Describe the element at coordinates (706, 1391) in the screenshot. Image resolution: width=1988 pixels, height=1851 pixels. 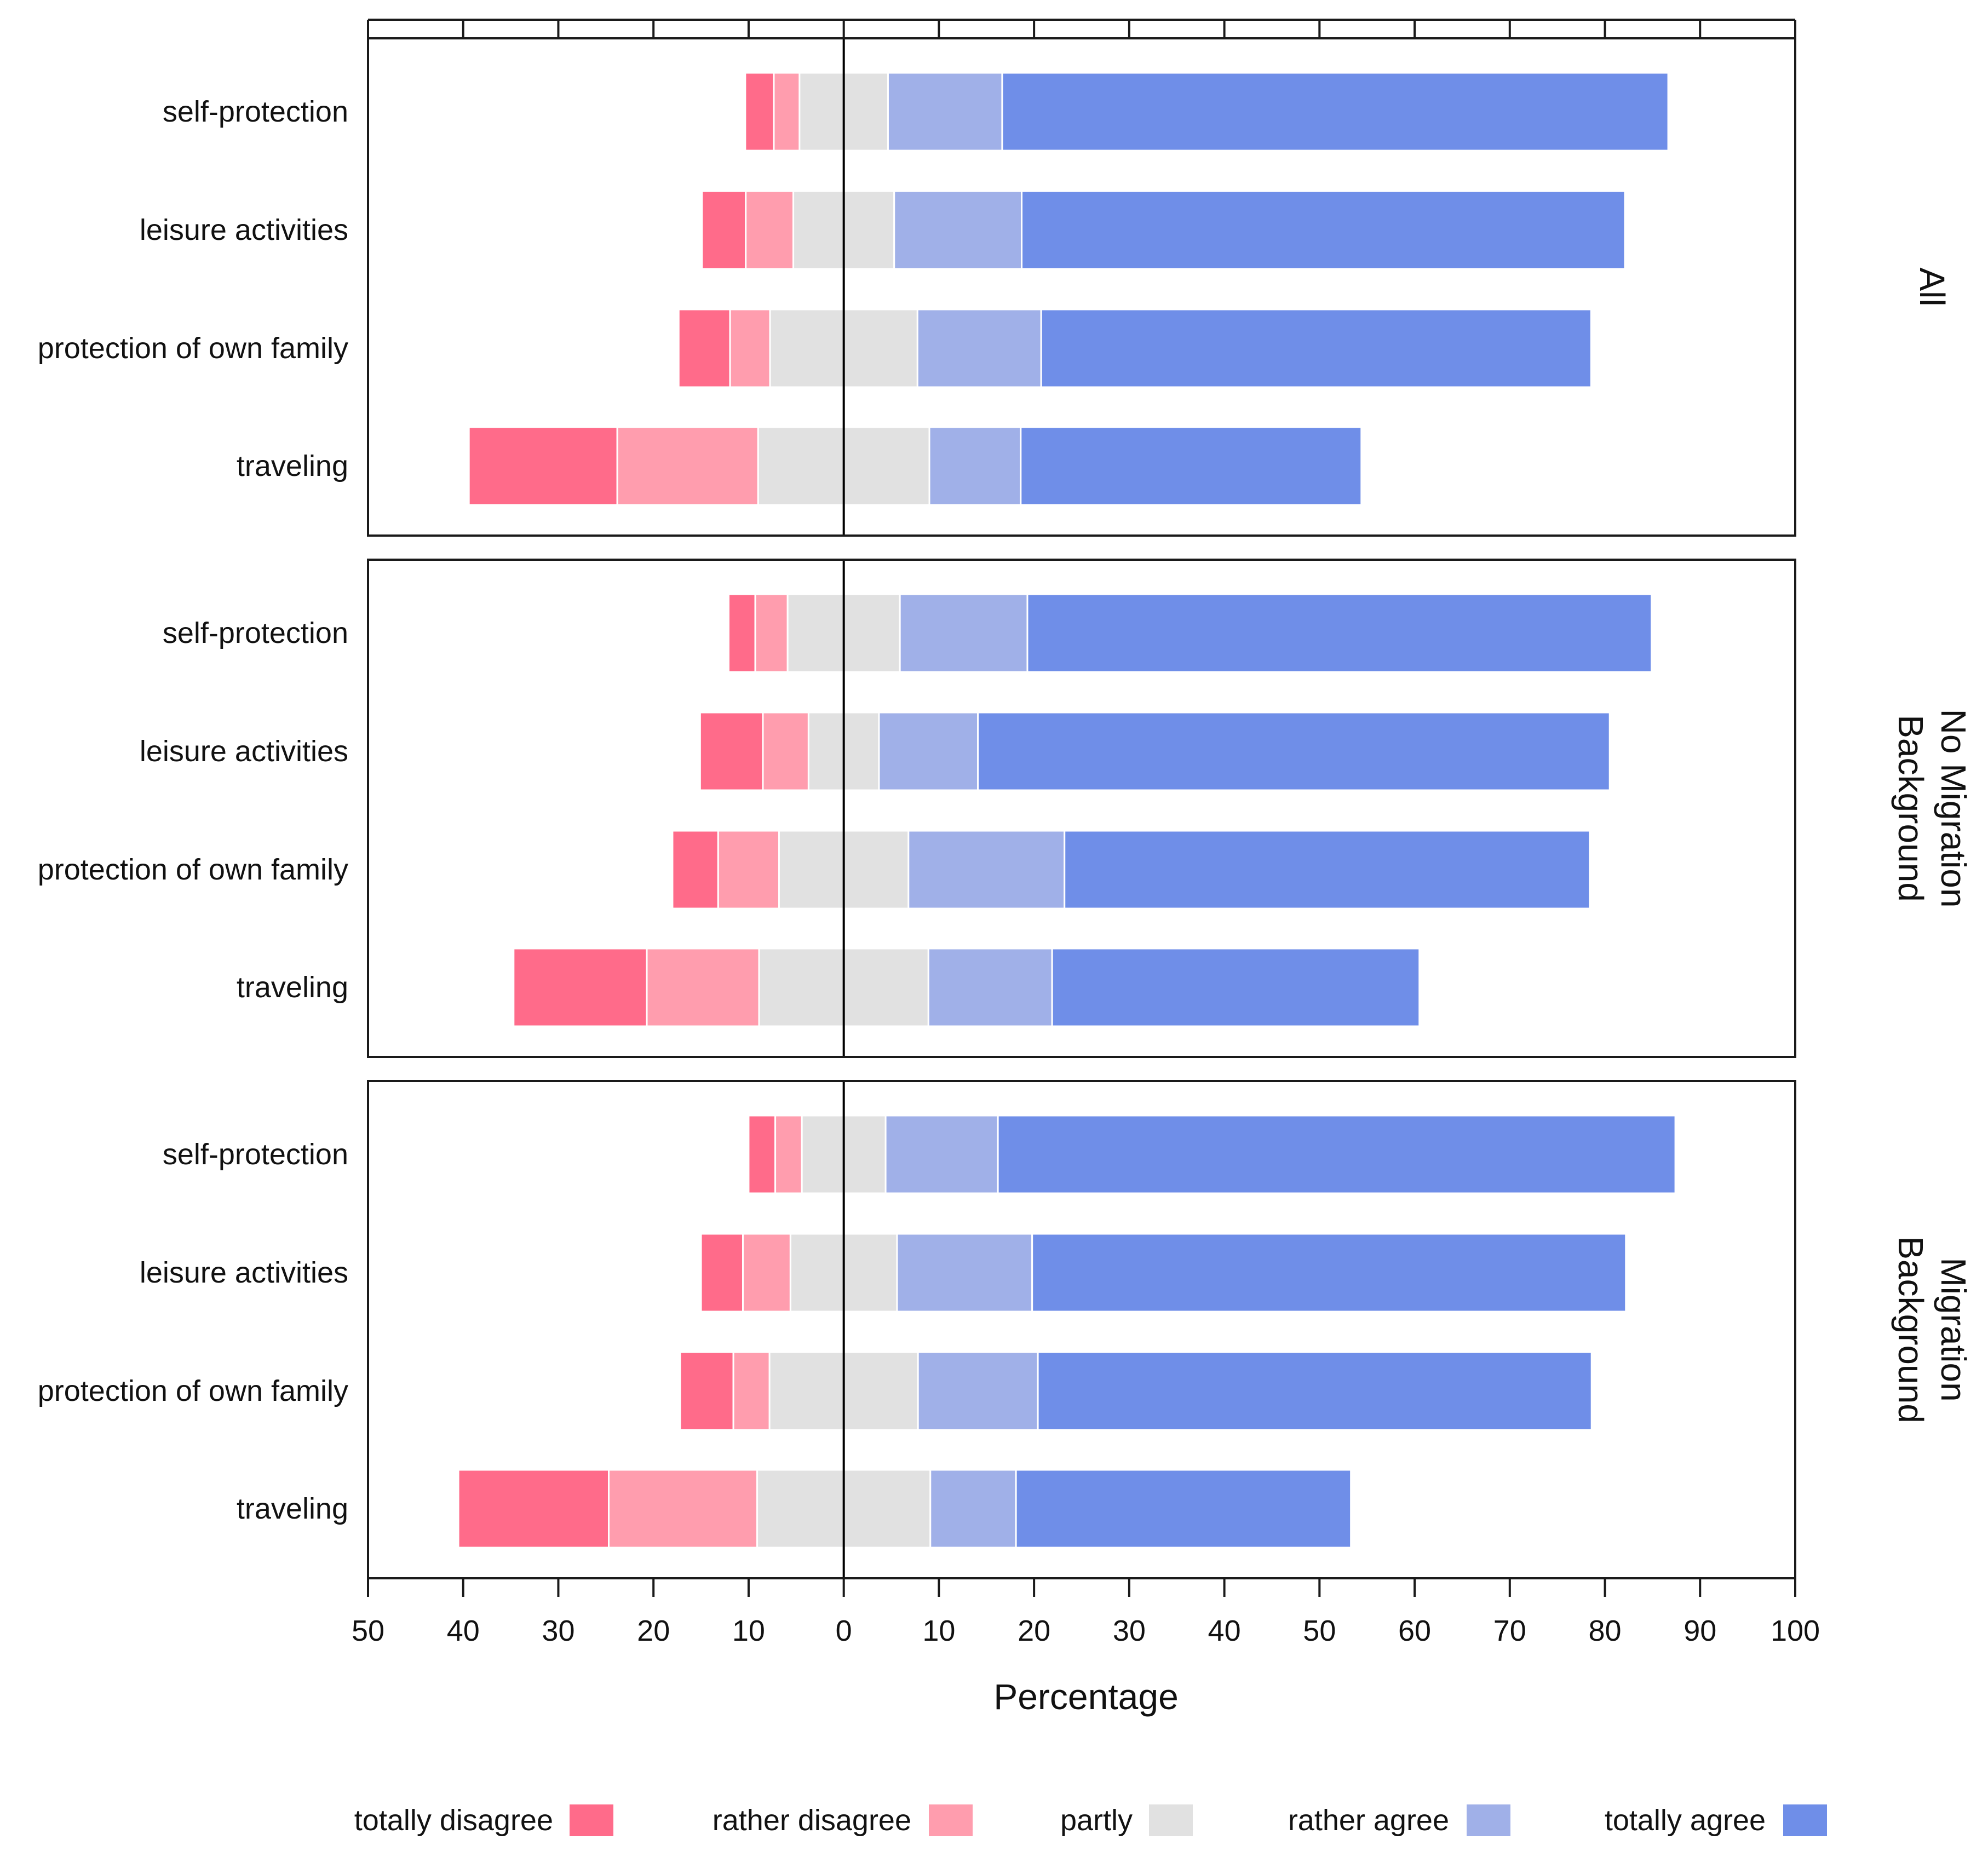
I see `bar-segment-migration-background-protection-of-own-family-totally-disagree` at that location.